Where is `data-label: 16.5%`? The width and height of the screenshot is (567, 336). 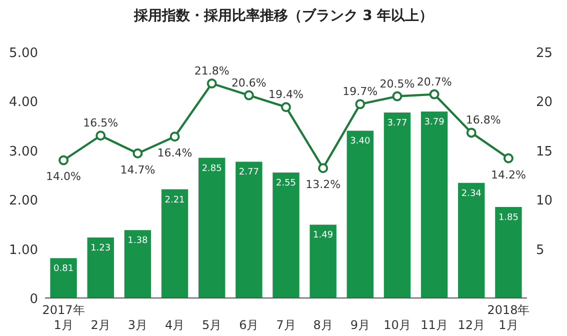 data-label: 16.5% is located at coordinates (100, 123).